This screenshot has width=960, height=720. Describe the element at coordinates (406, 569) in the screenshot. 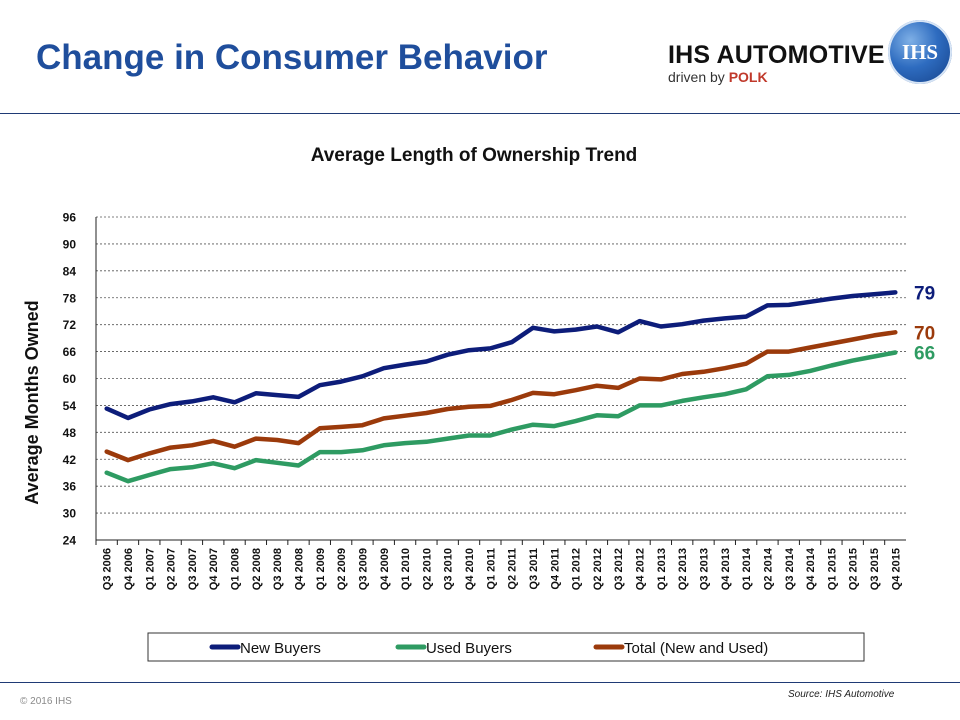

I see `x-tick-label: Q1 2010` at that location.